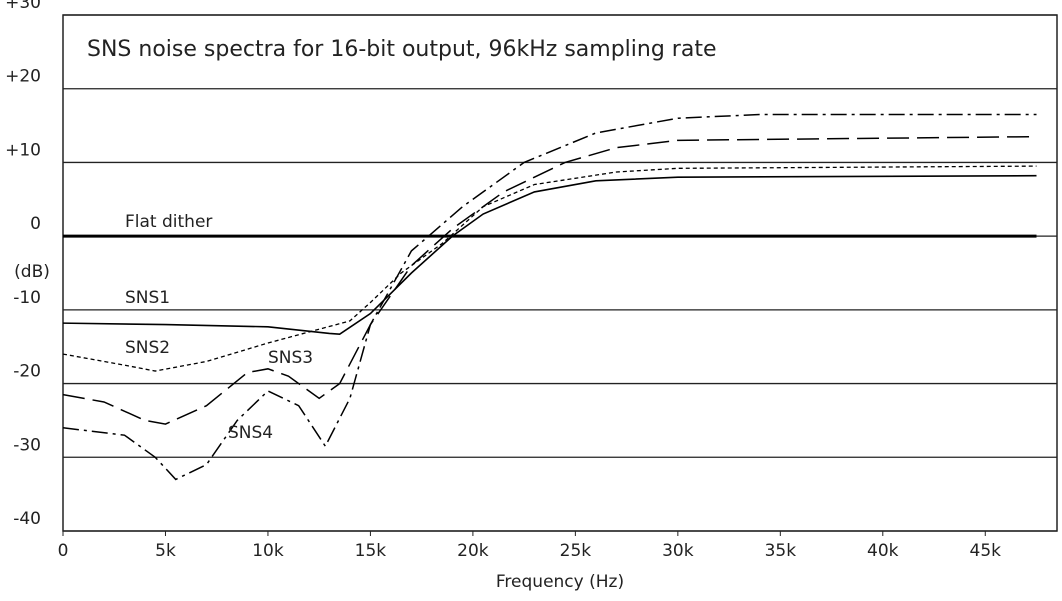  I want to click on y-tick-label: 0, so click(35, 224).